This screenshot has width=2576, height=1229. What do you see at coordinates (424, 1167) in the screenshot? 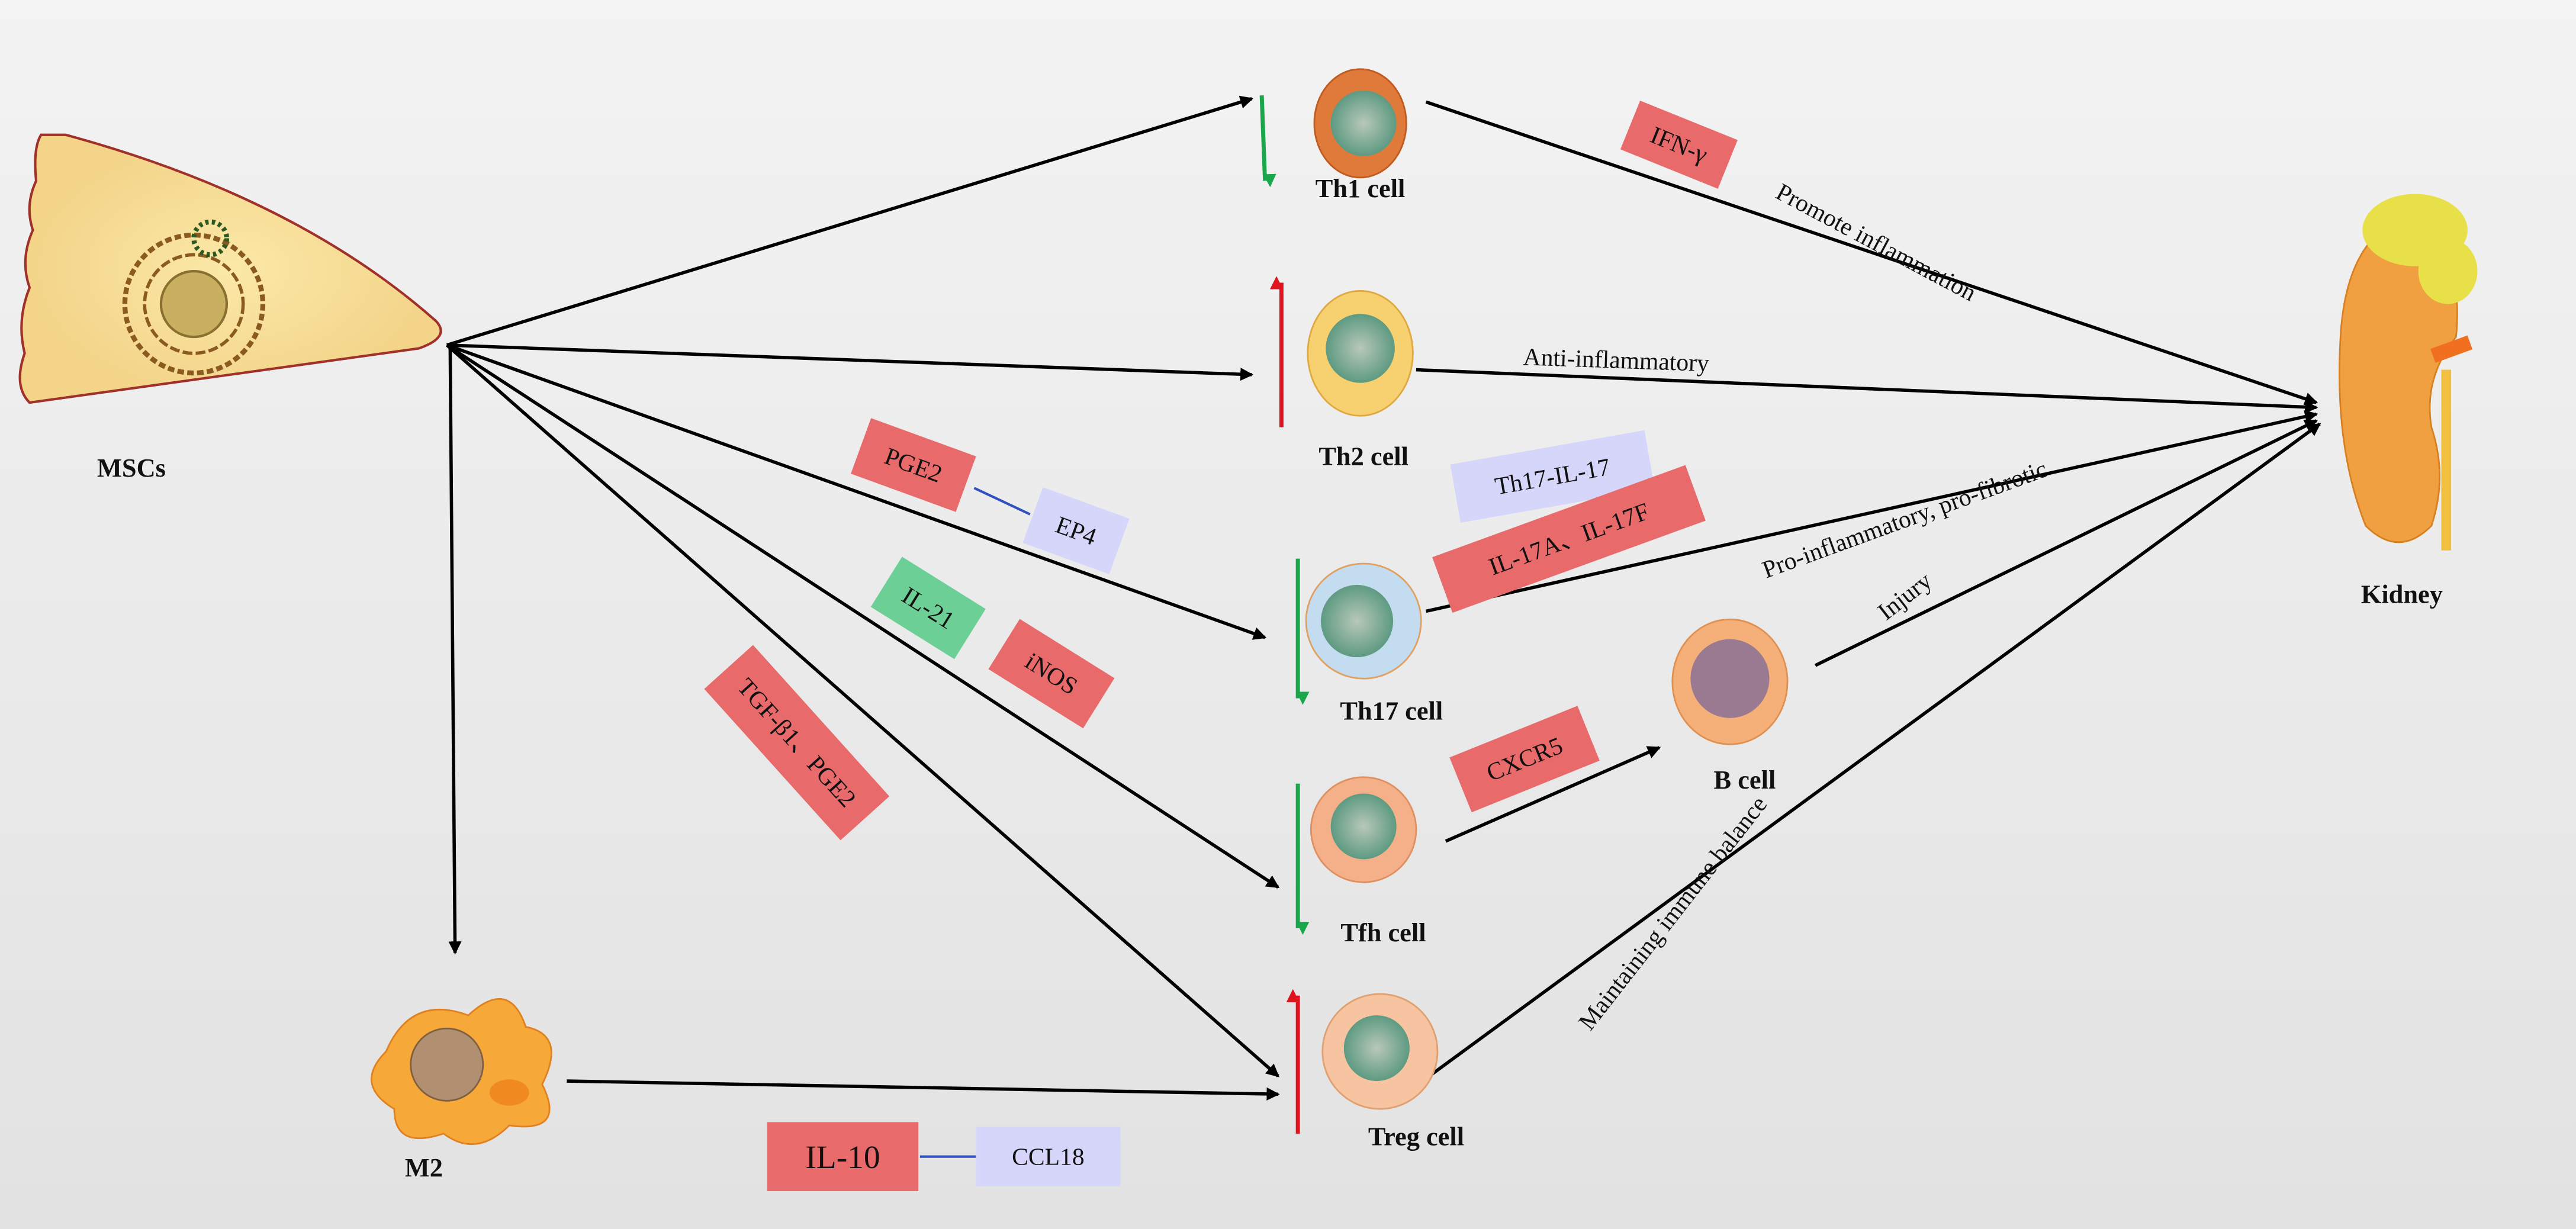
I see `m2-label: M2` at bounding box center [424, 1167].